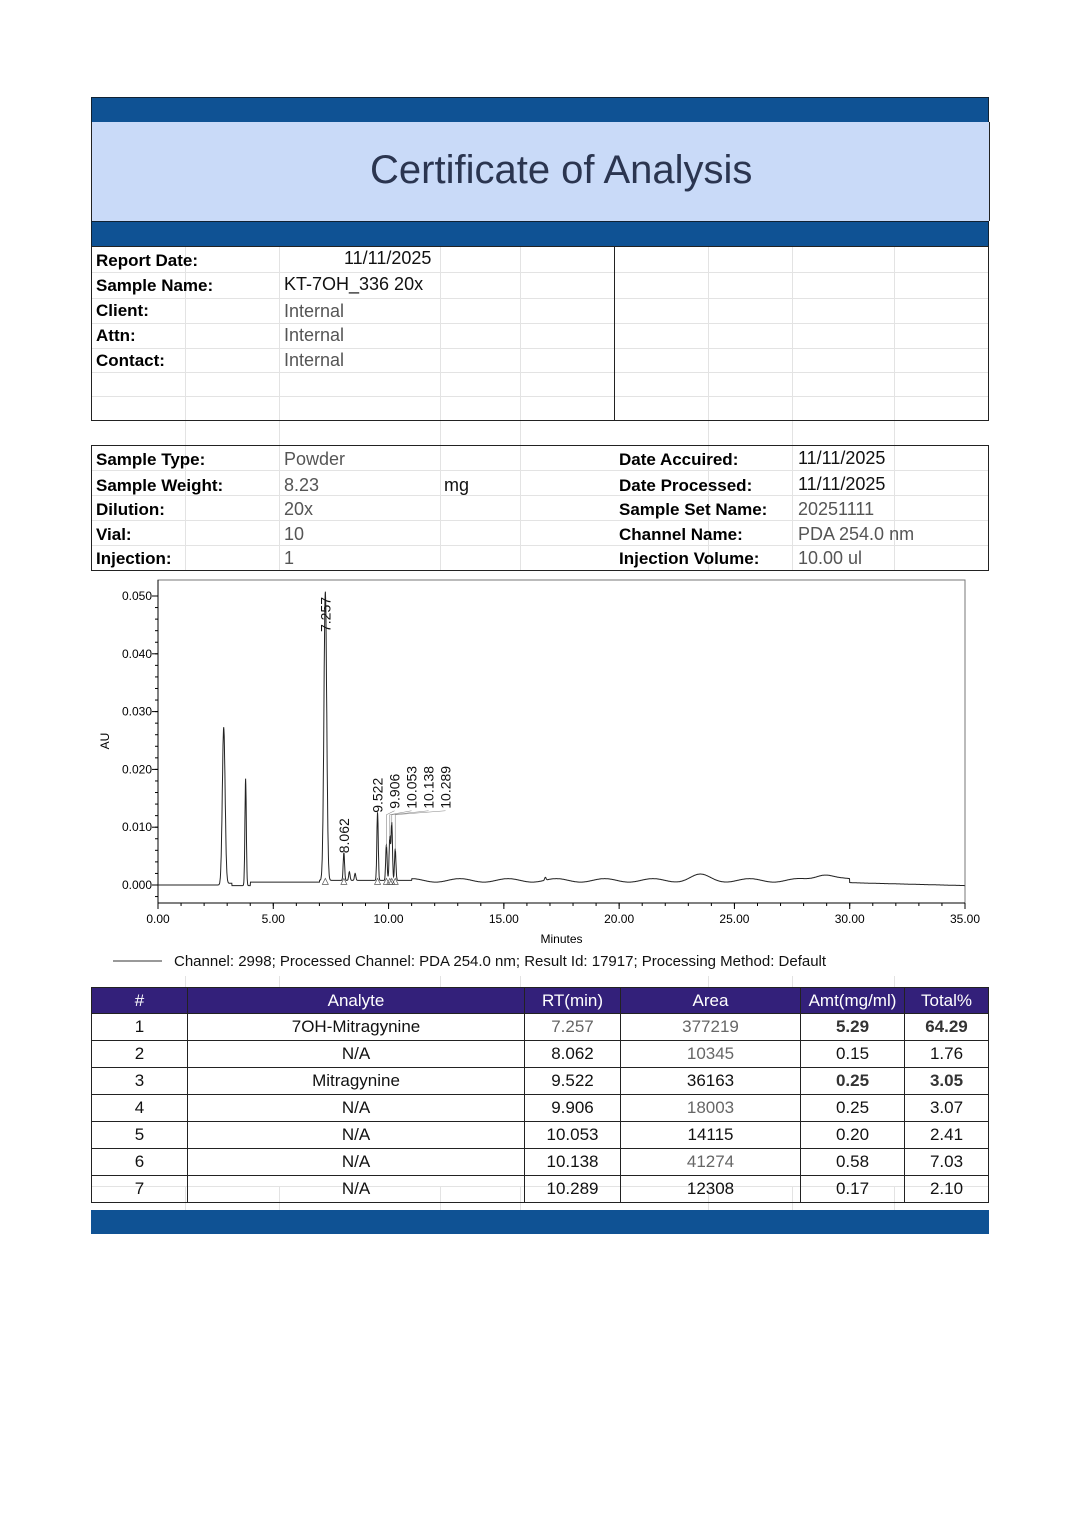 This screenshot has width=1080, height=1527. Describe the element at coordinates (946, 1027) in the screenshot. I see `total-percent: 64.29` at that location.